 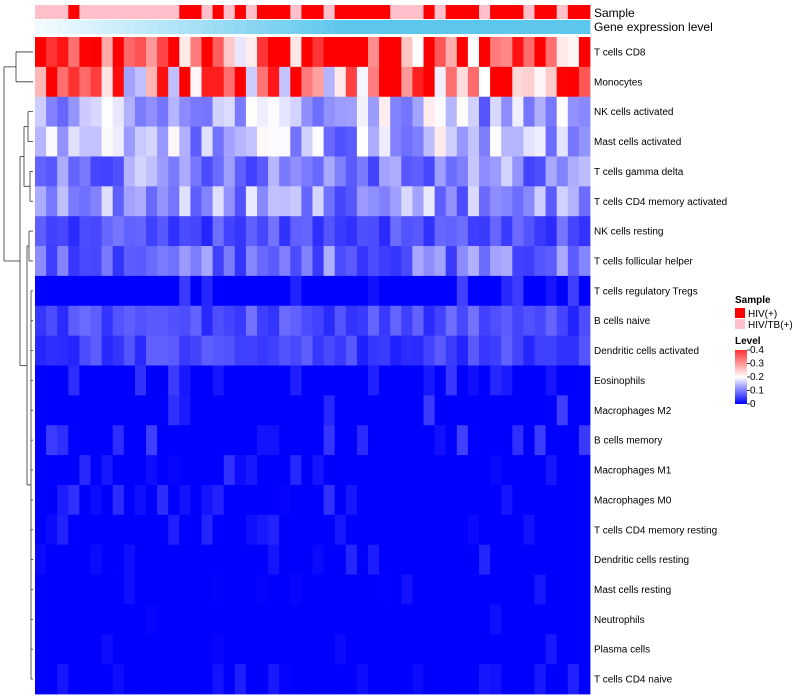 I want to click on row-label: B cells naive, so click(x=622, y=321).